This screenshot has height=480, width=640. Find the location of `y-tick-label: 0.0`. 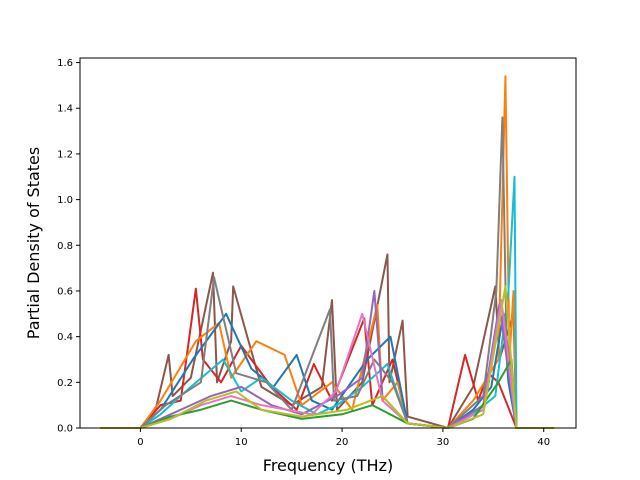

y-tick-label: 0.0 is located at coordinates (65, 429).